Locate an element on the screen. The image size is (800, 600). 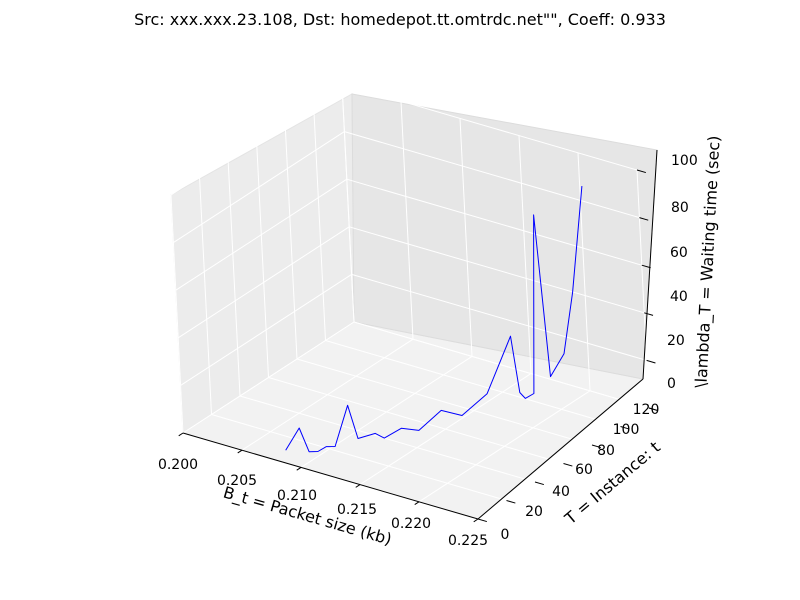
z-tick-label: 40 is located at coordinates (679, 297).